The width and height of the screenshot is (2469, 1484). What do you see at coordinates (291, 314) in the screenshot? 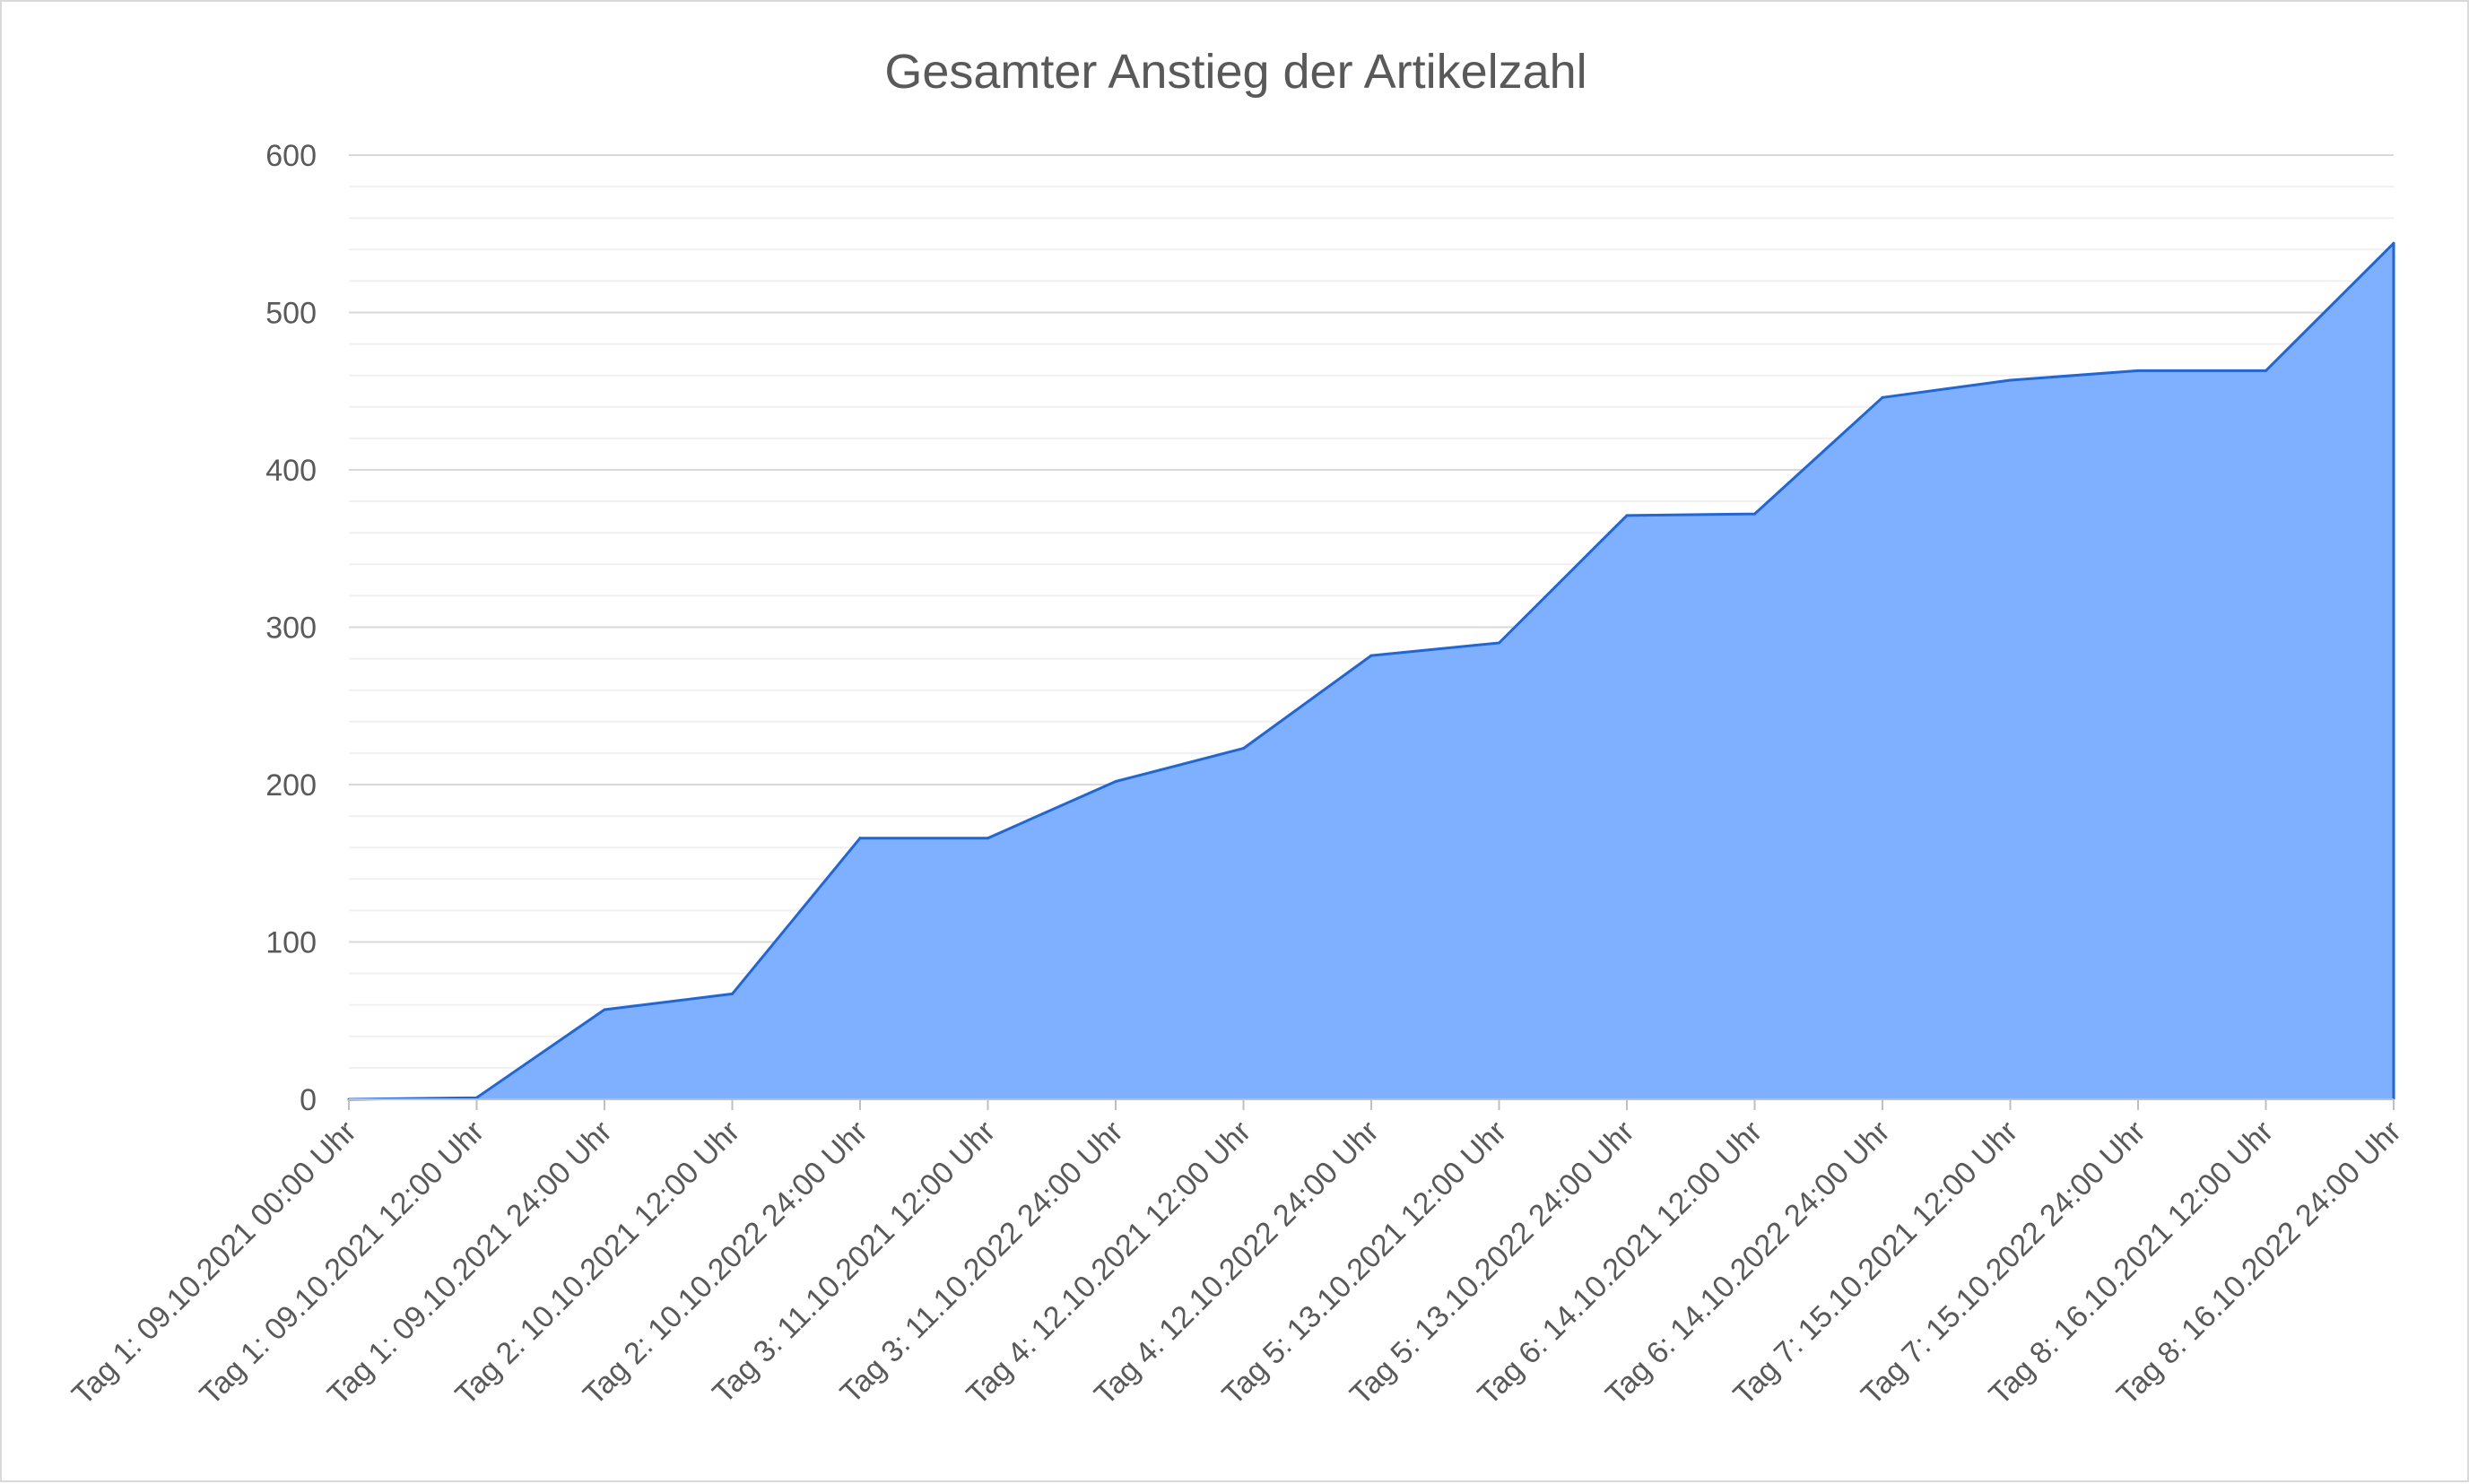
I see `y-tick-label: 500` at bounding box center [291, 314].